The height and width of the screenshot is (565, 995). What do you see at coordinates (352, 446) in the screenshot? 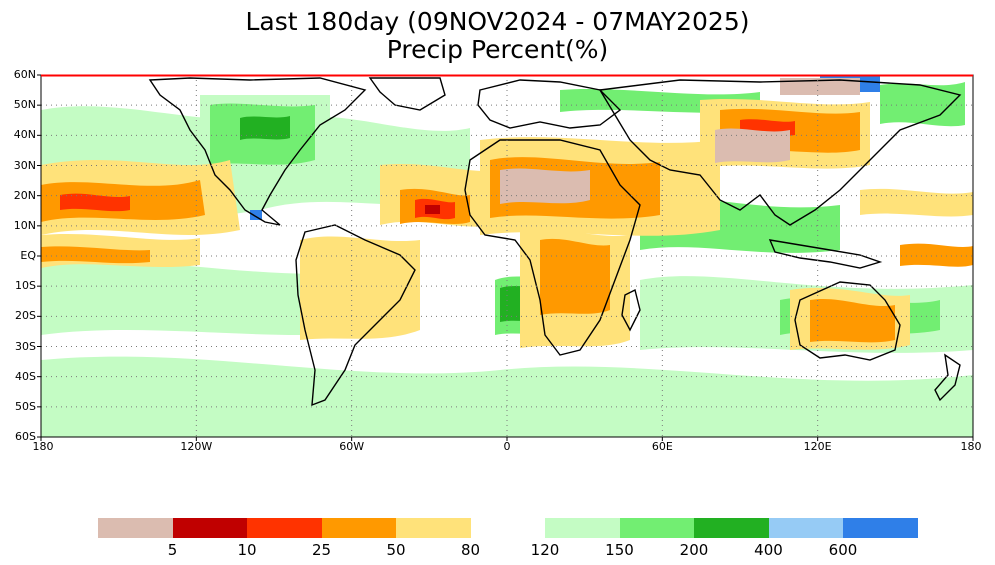
I see `lon-label: 60W` at bounding box center [352, 446].